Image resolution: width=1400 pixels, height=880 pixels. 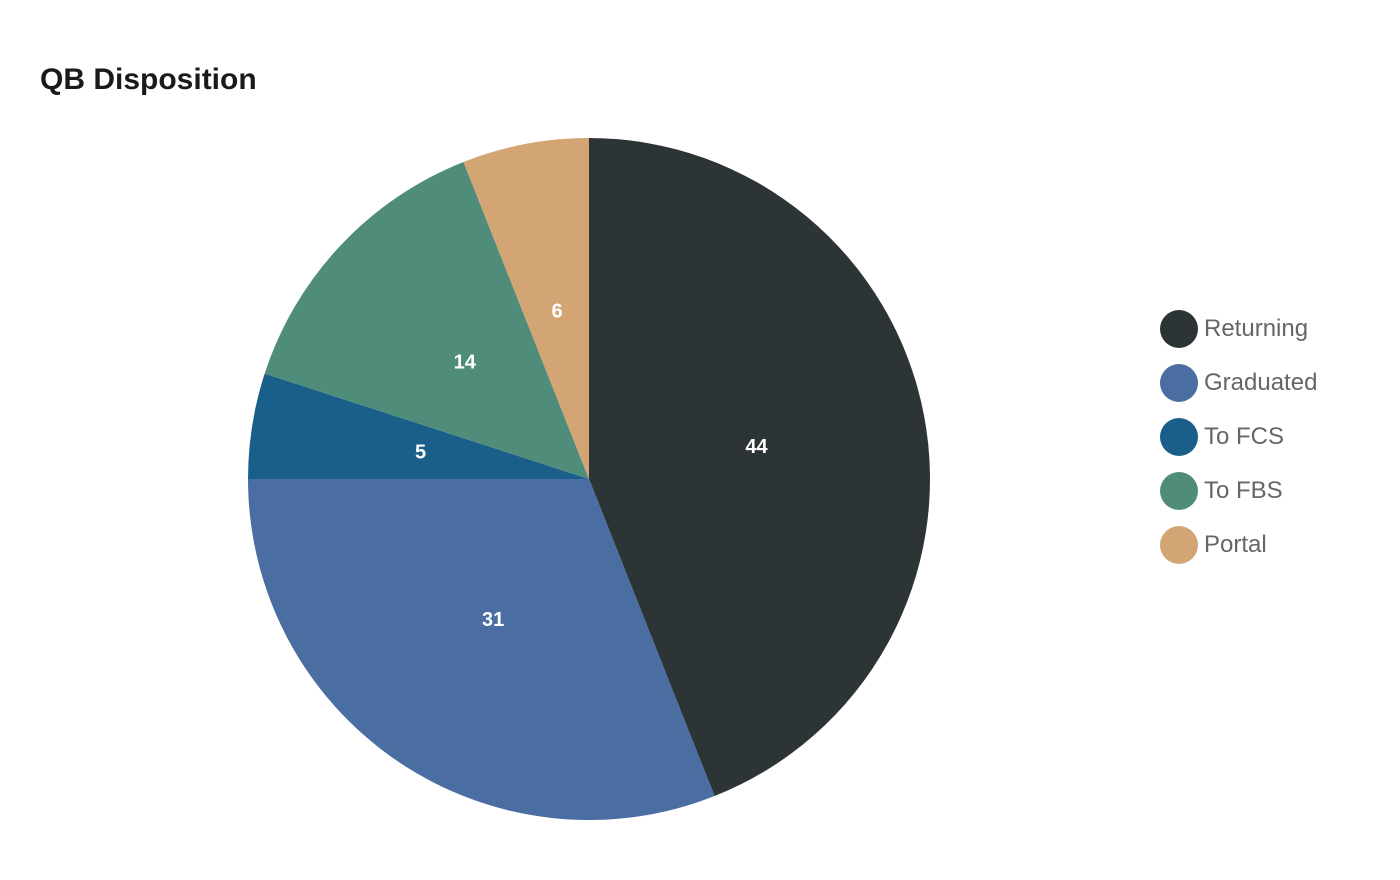 What do you see at coordinates (1243, 490) in the screenshot?
I see `legend-label-to-fbs: To FBS` at bounding box center [1243, 490].